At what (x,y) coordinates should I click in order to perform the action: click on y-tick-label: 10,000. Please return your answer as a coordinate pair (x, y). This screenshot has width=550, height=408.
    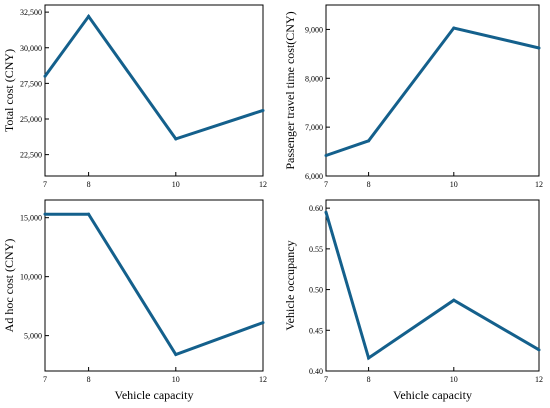
    Looking at the image, I should click on (31, 277).